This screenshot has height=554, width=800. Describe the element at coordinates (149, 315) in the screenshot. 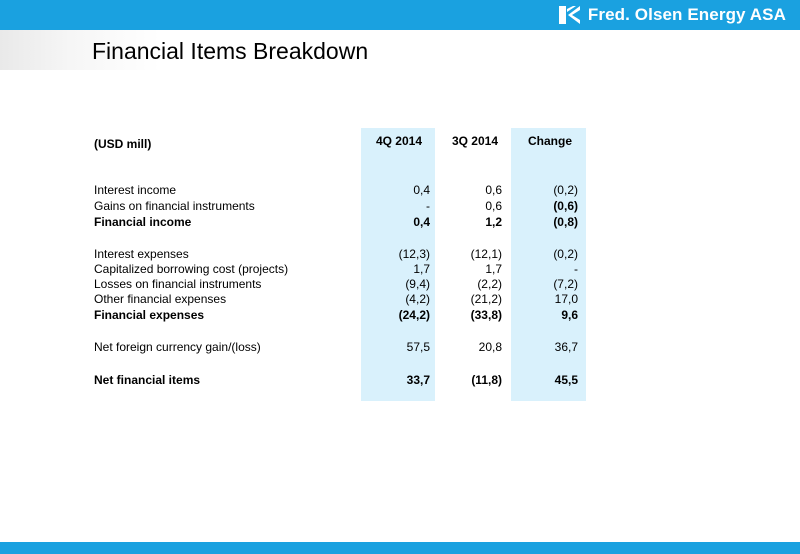

I see `row-label-financial-expenses: Financial expenses` at that location.